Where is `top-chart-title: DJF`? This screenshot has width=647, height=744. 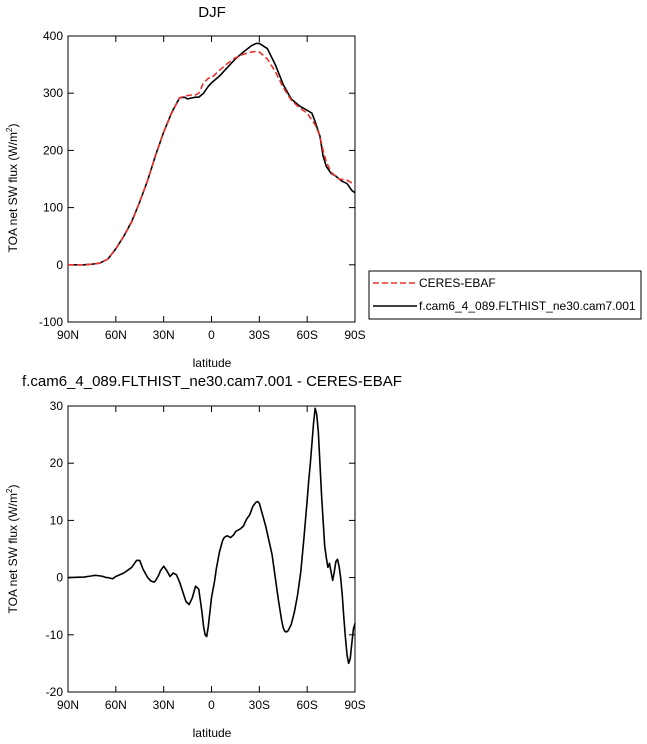
top-chart-title: DJF is located at coordinates (212, 12).